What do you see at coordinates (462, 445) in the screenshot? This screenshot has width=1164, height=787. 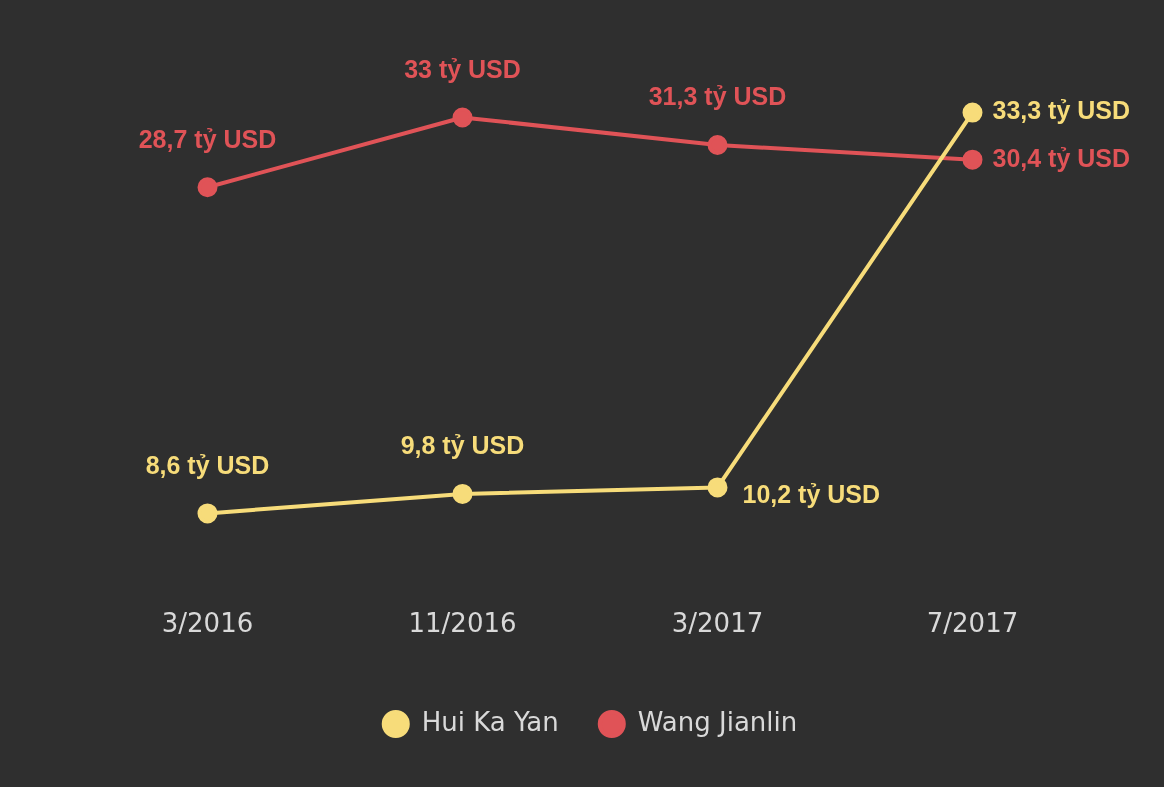 I see `data-label: 9,8 tỷ USD` at bounding box center [462, 445].